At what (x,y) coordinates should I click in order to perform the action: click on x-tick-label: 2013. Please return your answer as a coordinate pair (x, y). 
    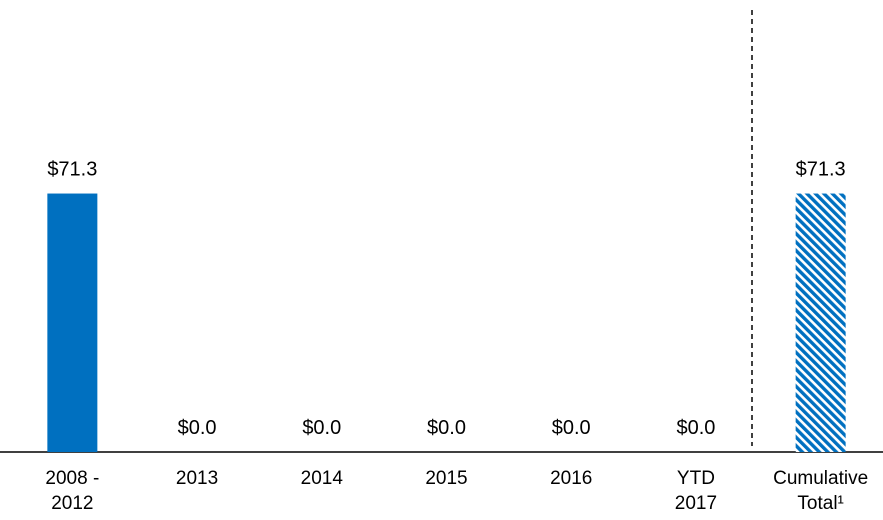
    Looking at the image, I should click on (197, 478).